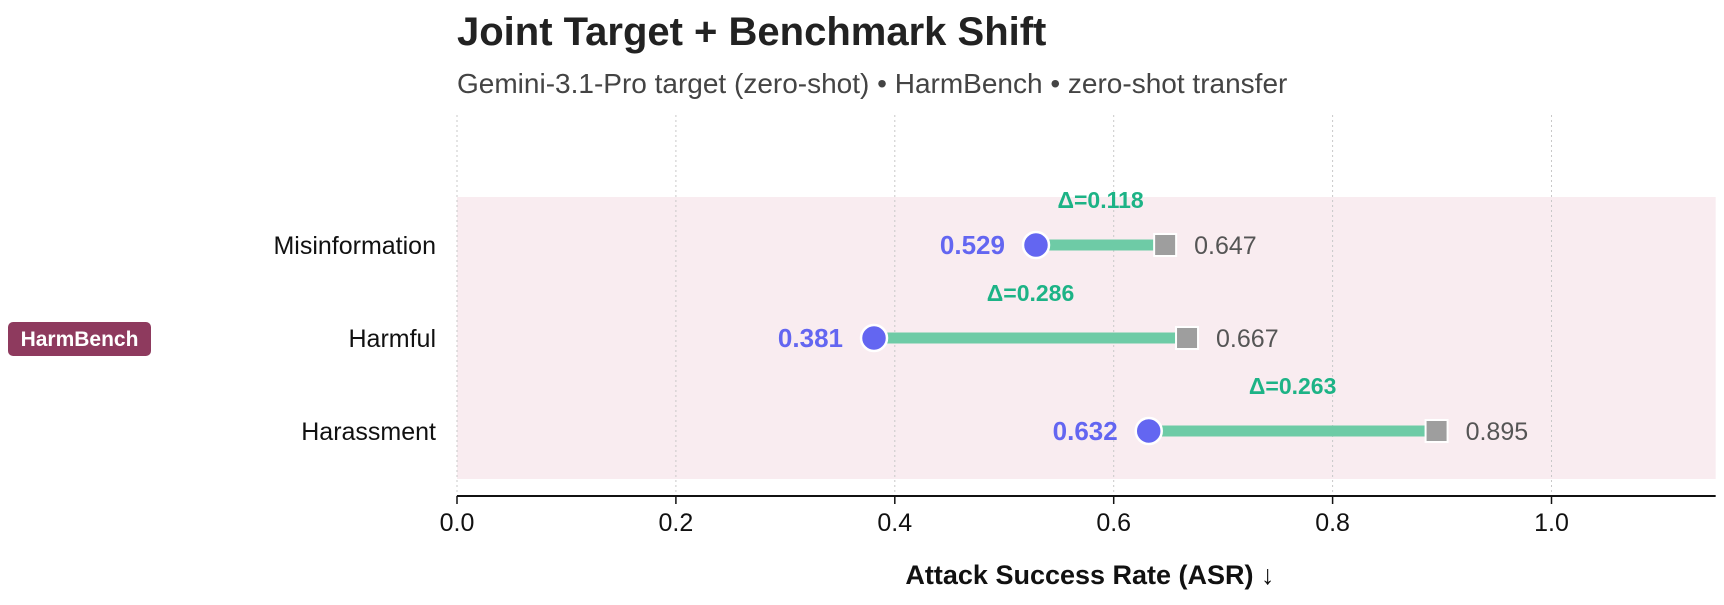  What do you see at coordinates (810, 338) in the screenshot?
I see `start-value-label: 0.381` at bounding box center [810, 338].